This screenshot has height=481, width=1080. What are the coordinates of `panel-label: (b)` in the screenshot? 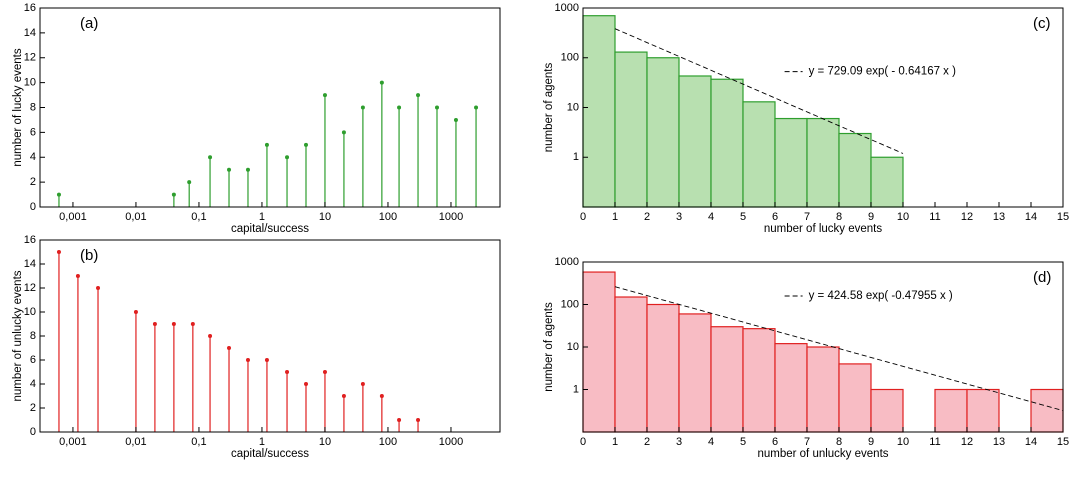 It's located at (89, 255).